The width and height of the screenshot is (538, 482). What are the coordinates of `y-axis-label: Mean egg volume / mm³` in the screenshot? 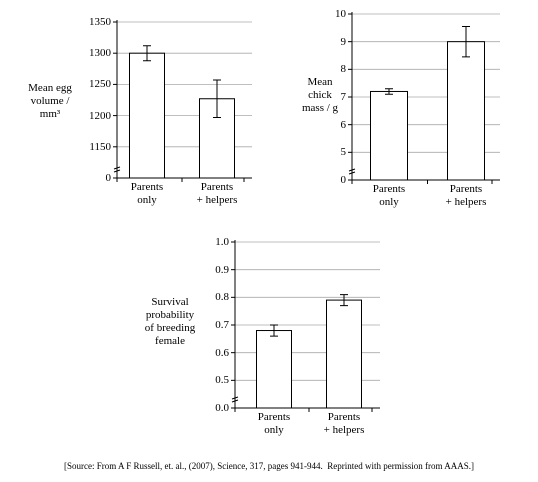 It's located at (50, 101).